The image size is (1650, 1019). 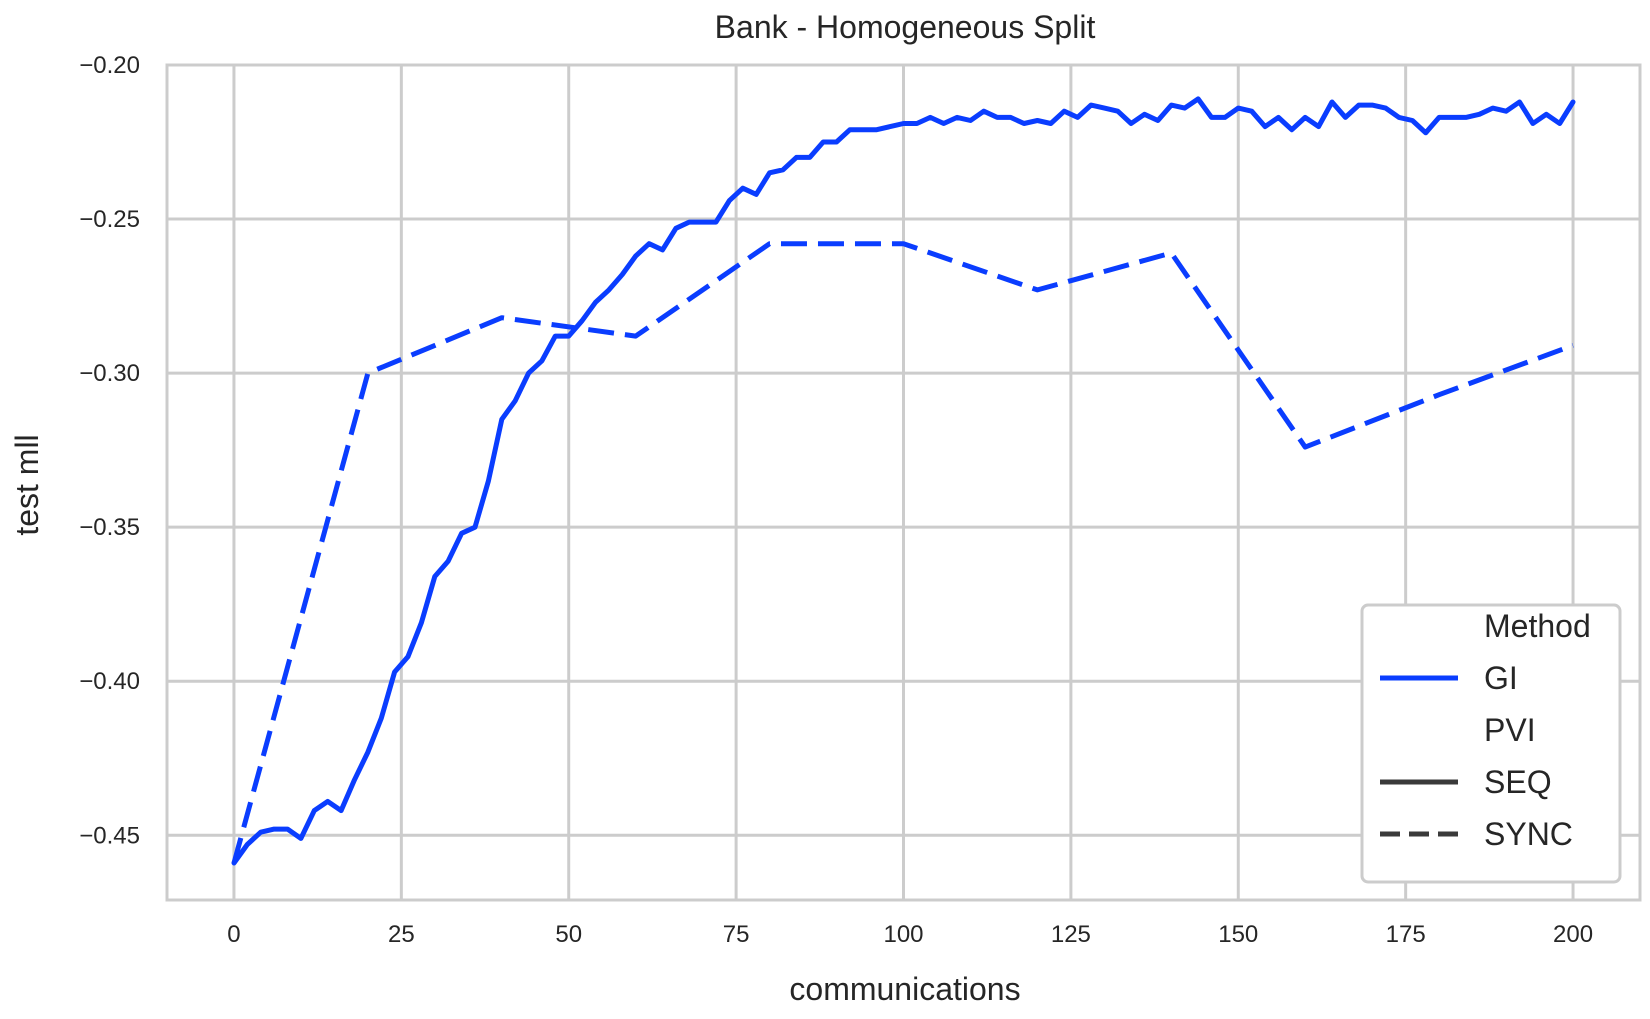 I want to click on legend-entries: Method GI PVI SEQ SYNC, so click(x=1485, y=730).